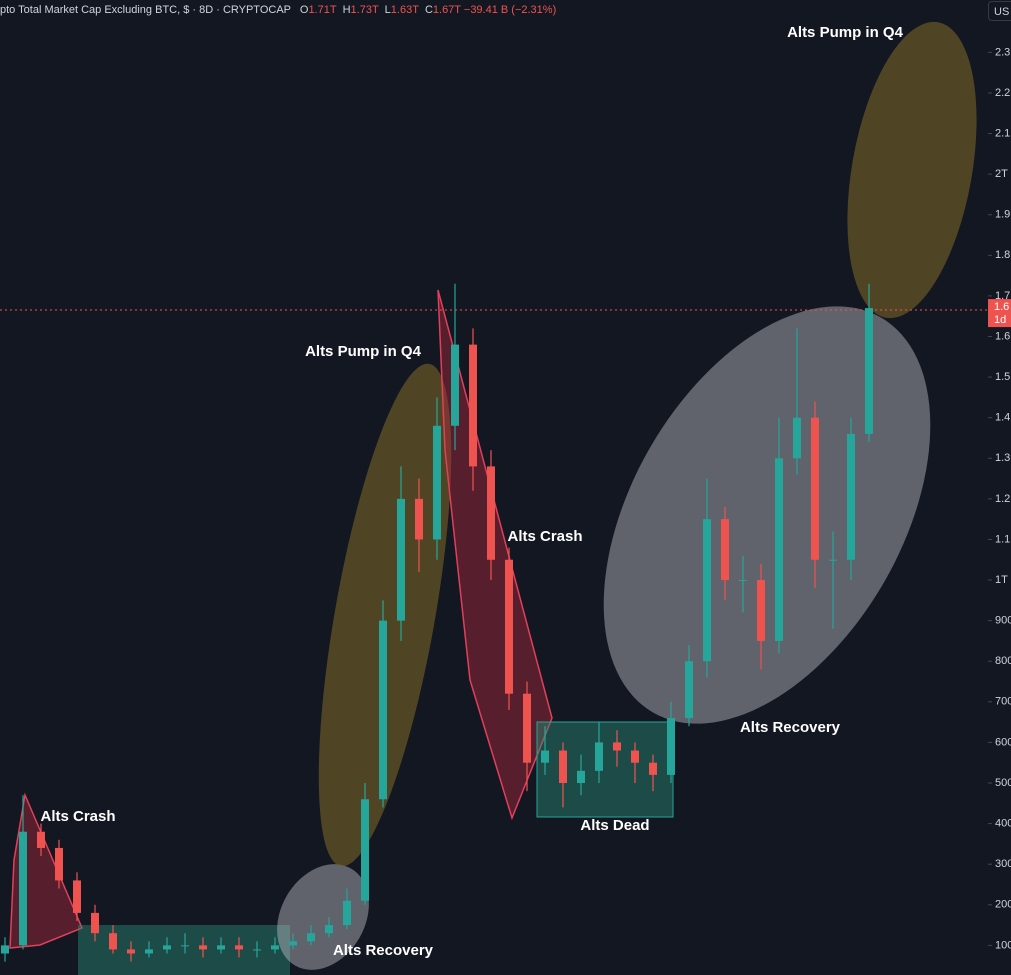 The width and height of the screenshot is (1011, 975). What do you see at coordinates (346, 10) in the screenshot?
I see `ohlc-key: H` at bounding box center [346, 10].